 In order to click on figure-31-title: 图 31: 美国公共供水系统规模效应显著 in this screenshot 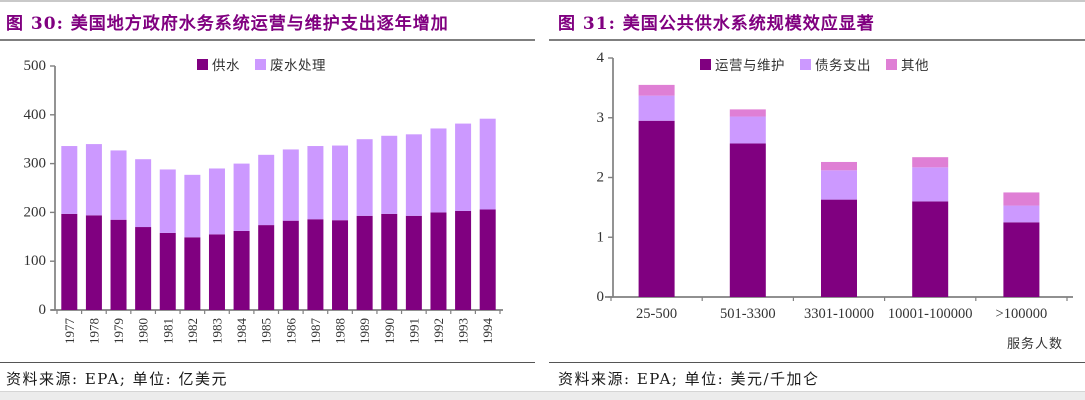, I will do `click(716, 24)`.